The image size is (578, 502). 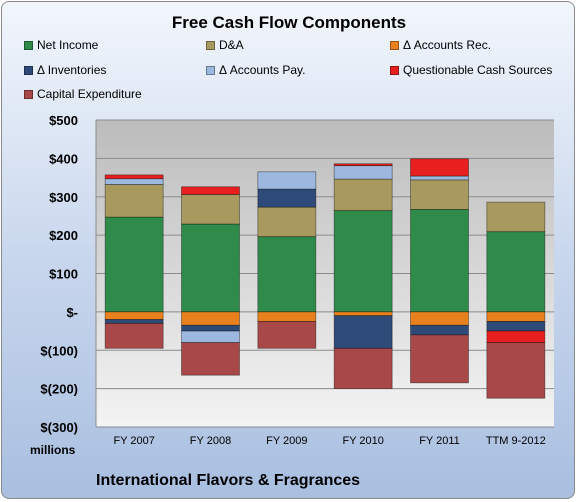 What do you see at coordinates (133, 441) in the screenshot?
I see `x-tick-label: FY 2007` at bounding box center [133, 441].